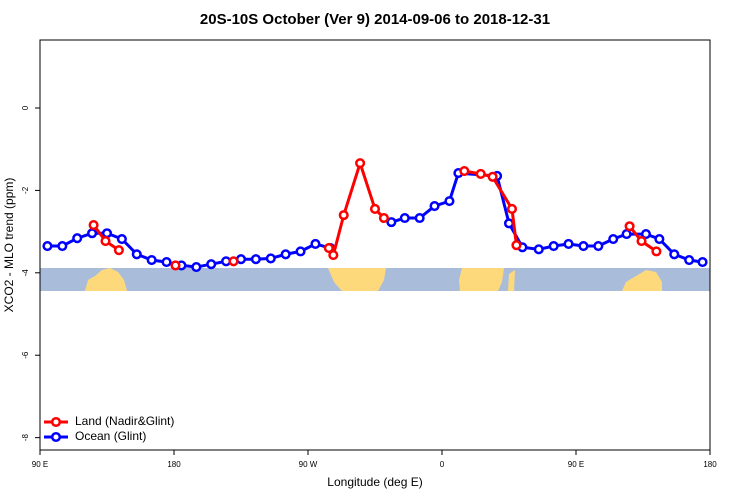 The image size is (750, 500). I want to click on legend-label: Land (Nadir&Glint), so click(124, 421).